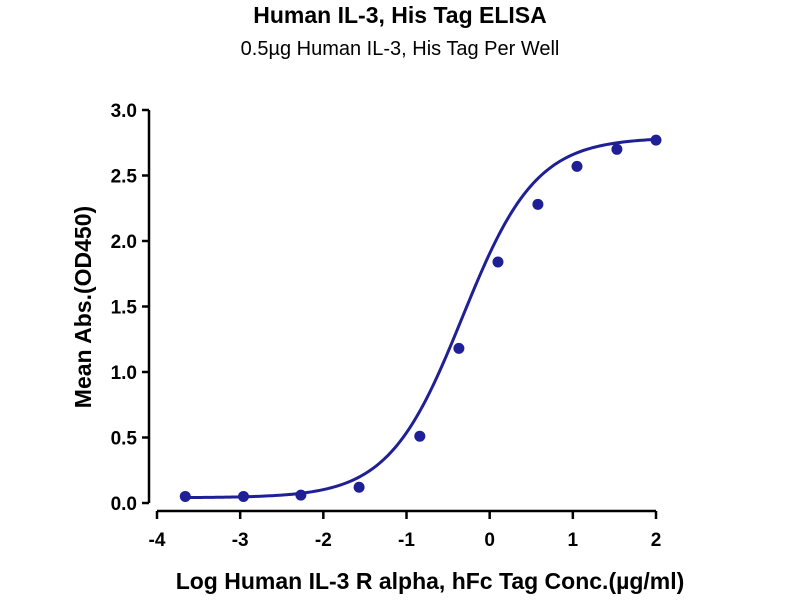 Image resolution: width=800 pixels, height=600 pixels. What do you see at coordinates (124, 439) in the screenshot?
I see `y-tick-label: 0.5` at bounding box center [124, 439].